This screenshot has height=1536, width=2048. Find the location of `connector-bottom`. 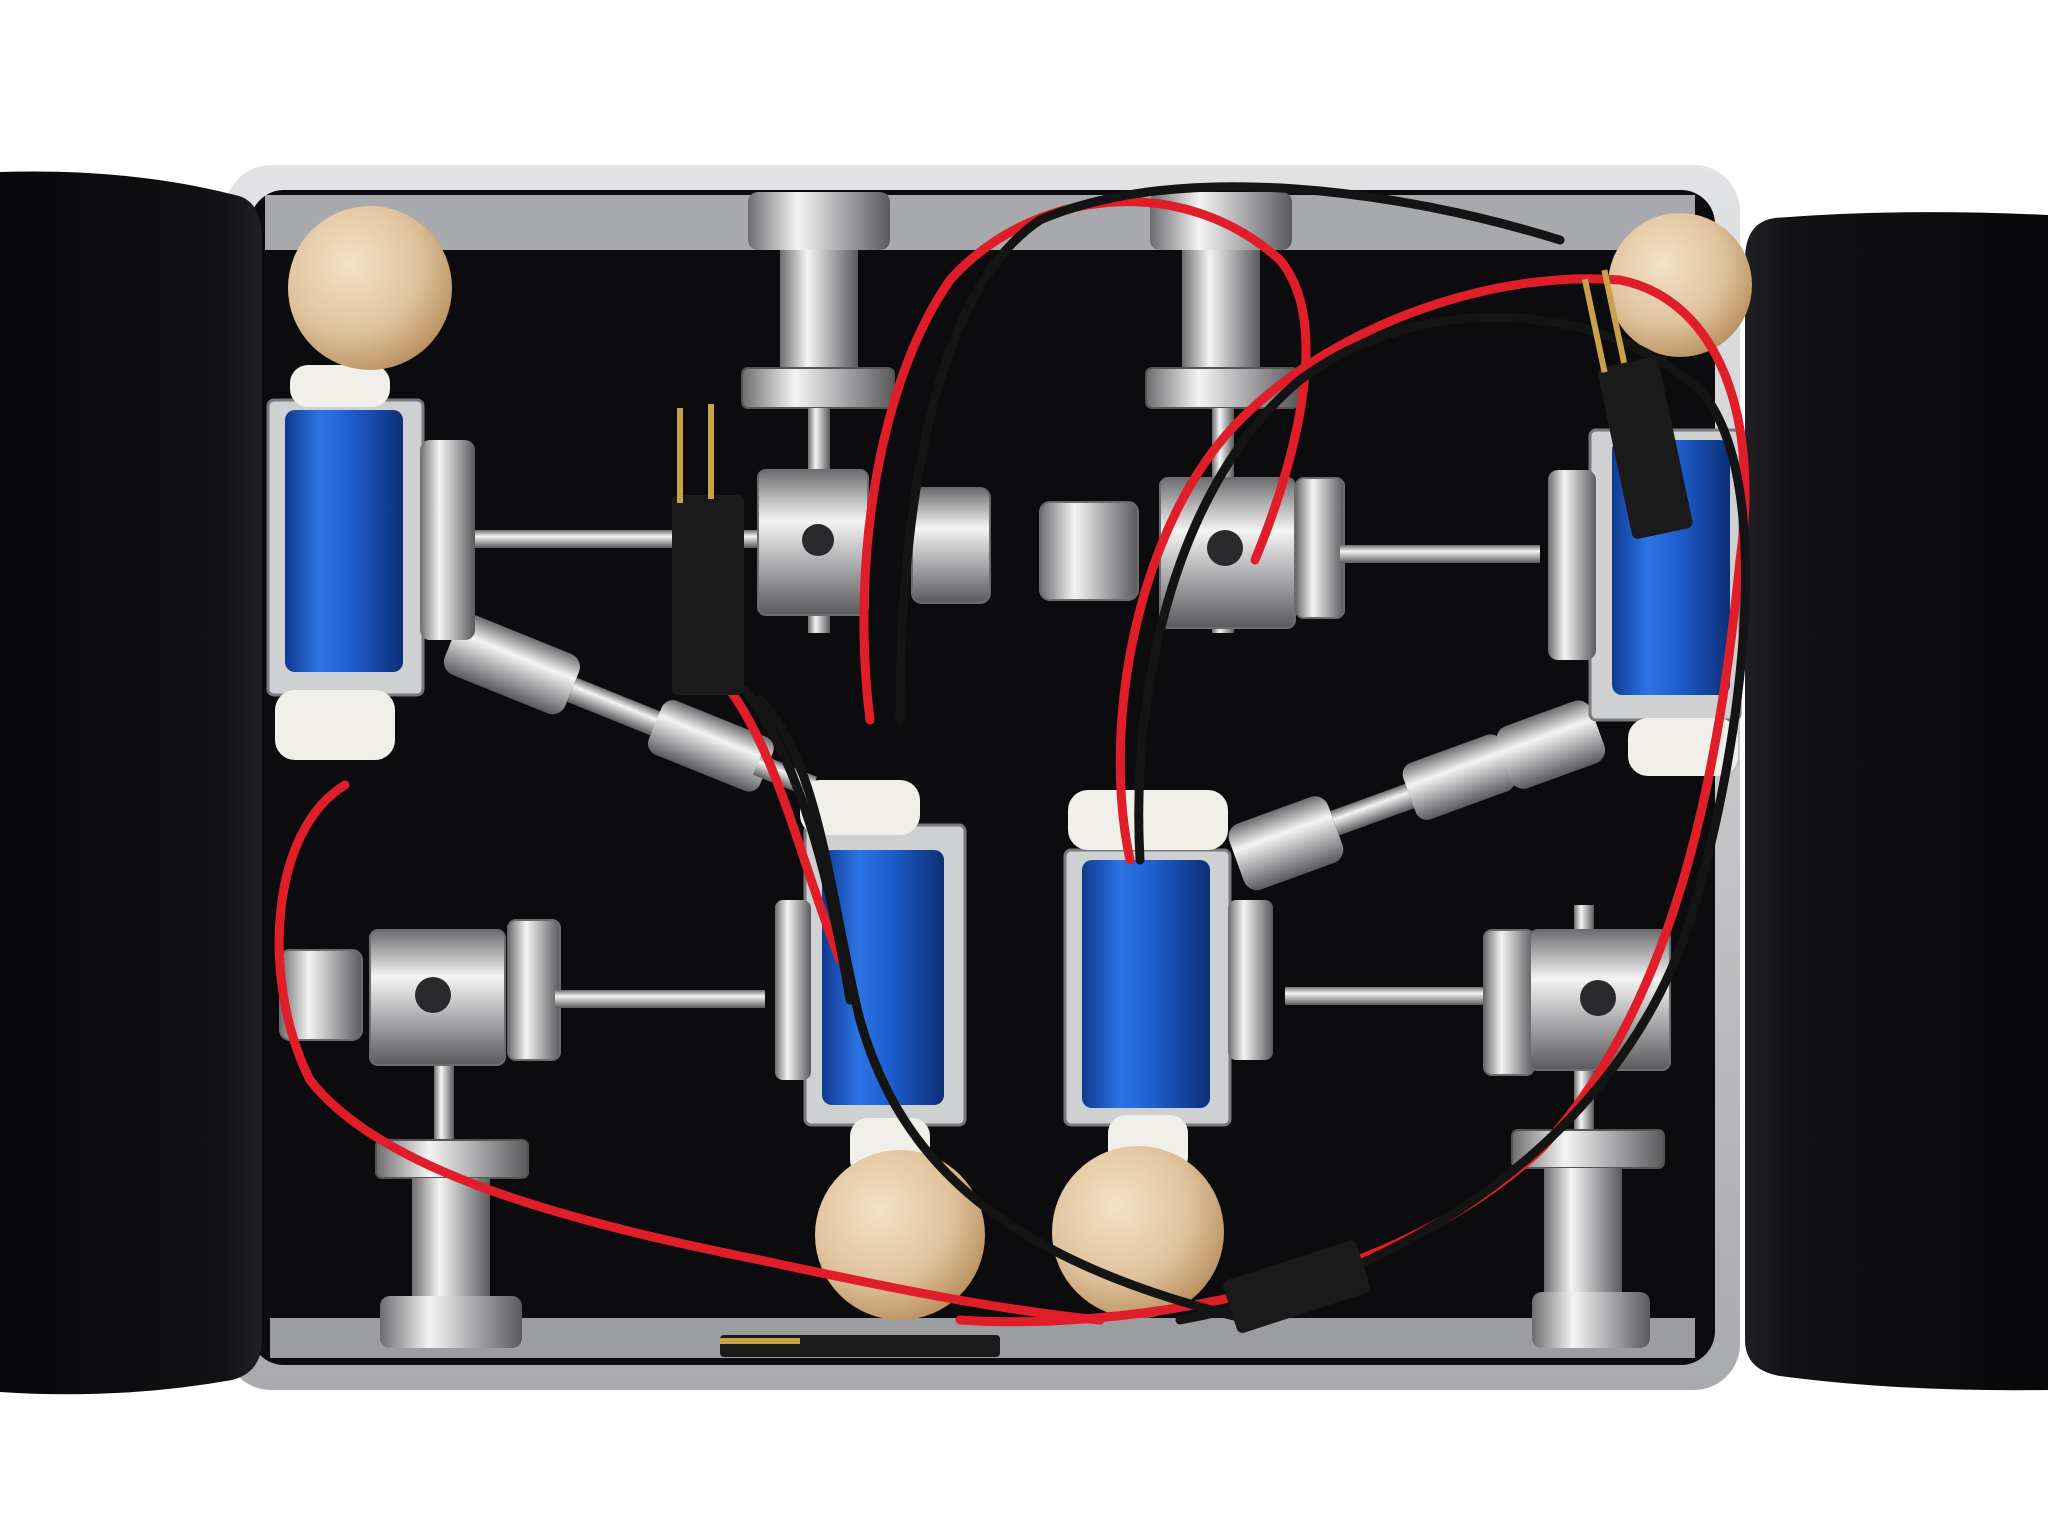

connector-bottom is located at coordinates (1297, 1286).